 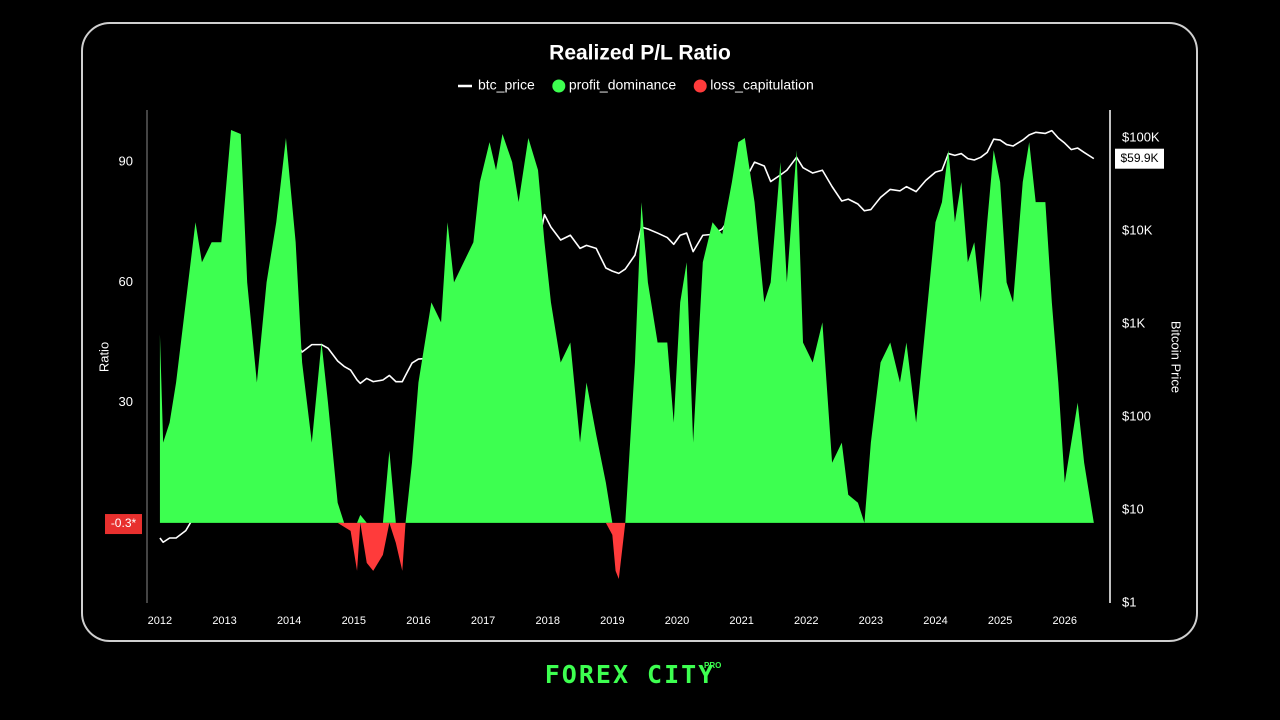 I want to click on x-tick-label: 2018, so click(x=547, y=621).